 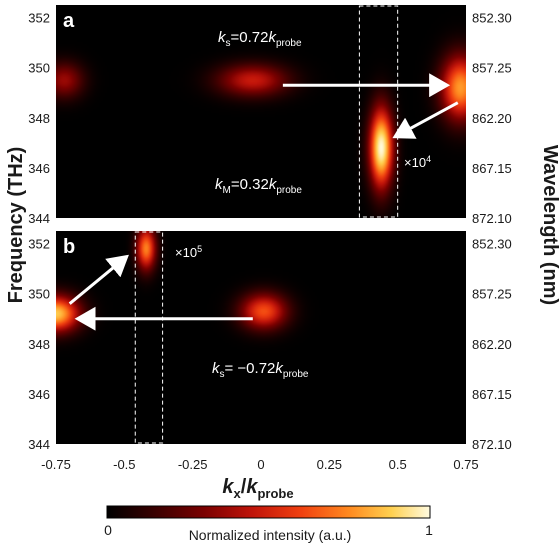 What do you see at coordinates (193, 464) in the screenshot?
I see `x-tick-label: -0.25` at bounding box center [193, 464].